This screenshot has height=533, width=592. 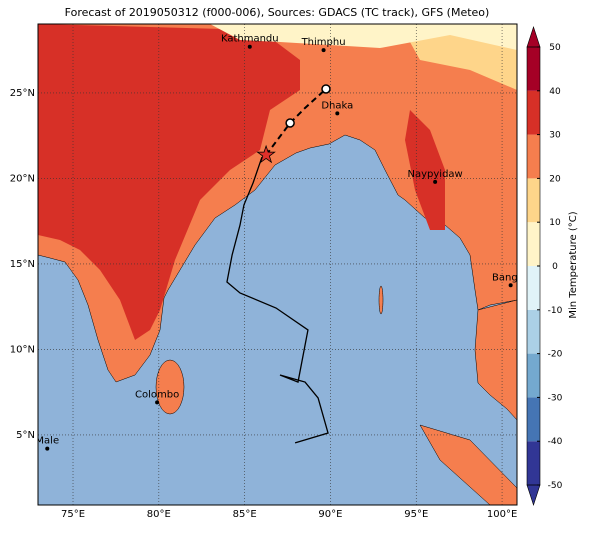 I want to click on city-label: Male, so click(x=47, y=441).